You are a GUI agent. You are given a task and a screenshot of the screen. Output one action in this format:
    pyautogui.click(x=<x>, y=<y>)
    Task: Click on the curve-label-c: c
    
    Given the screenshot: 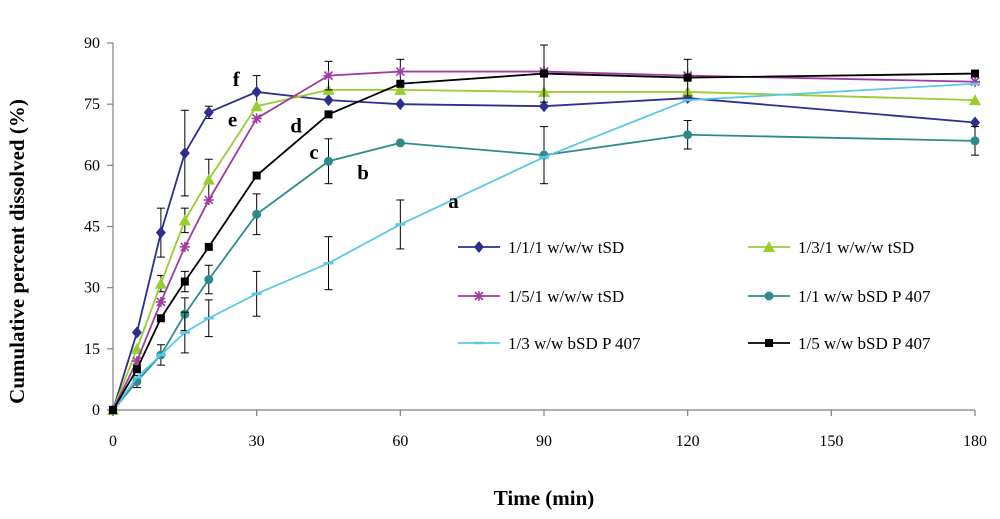 What is the action you would take?
    pyautogui.click(x=313, y=152)
    